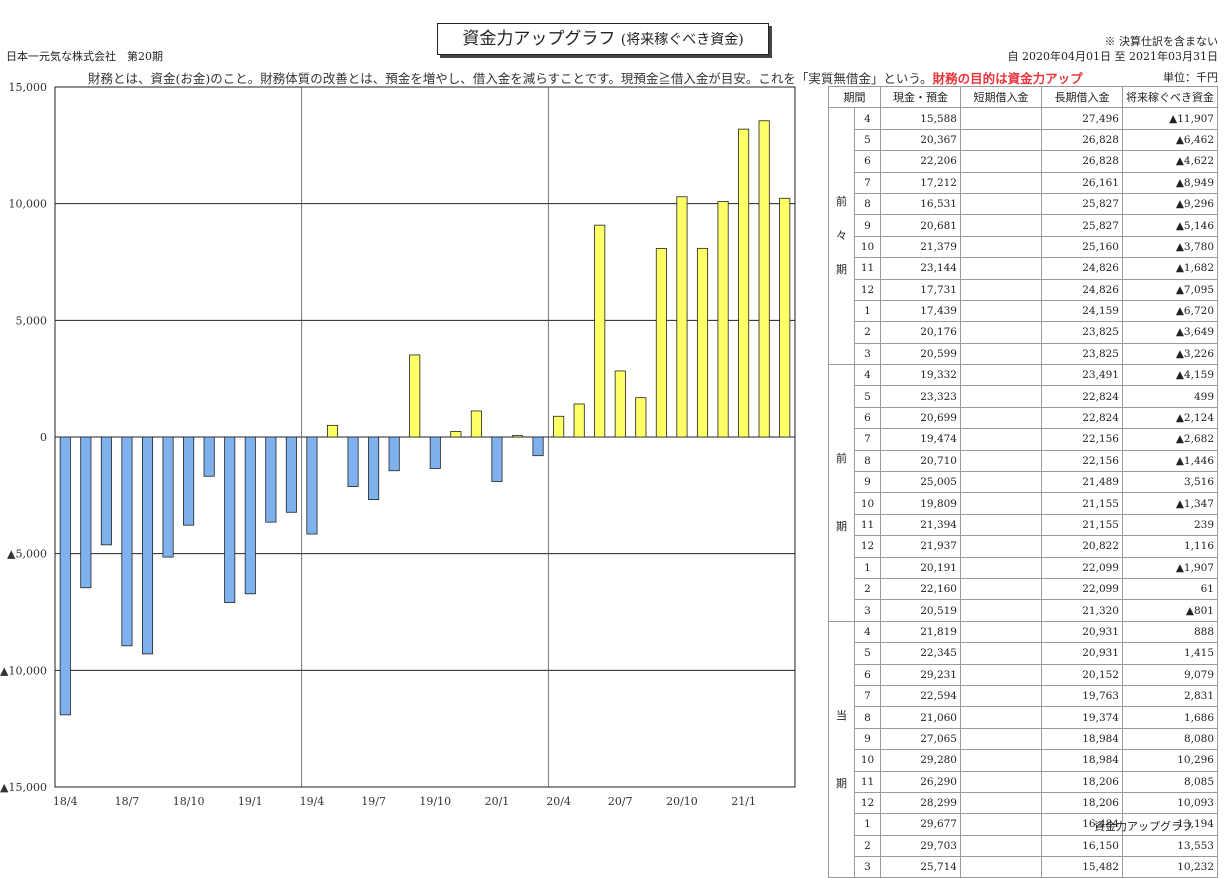  I want to click on cell-cash: 19,809, so click(920, 503).